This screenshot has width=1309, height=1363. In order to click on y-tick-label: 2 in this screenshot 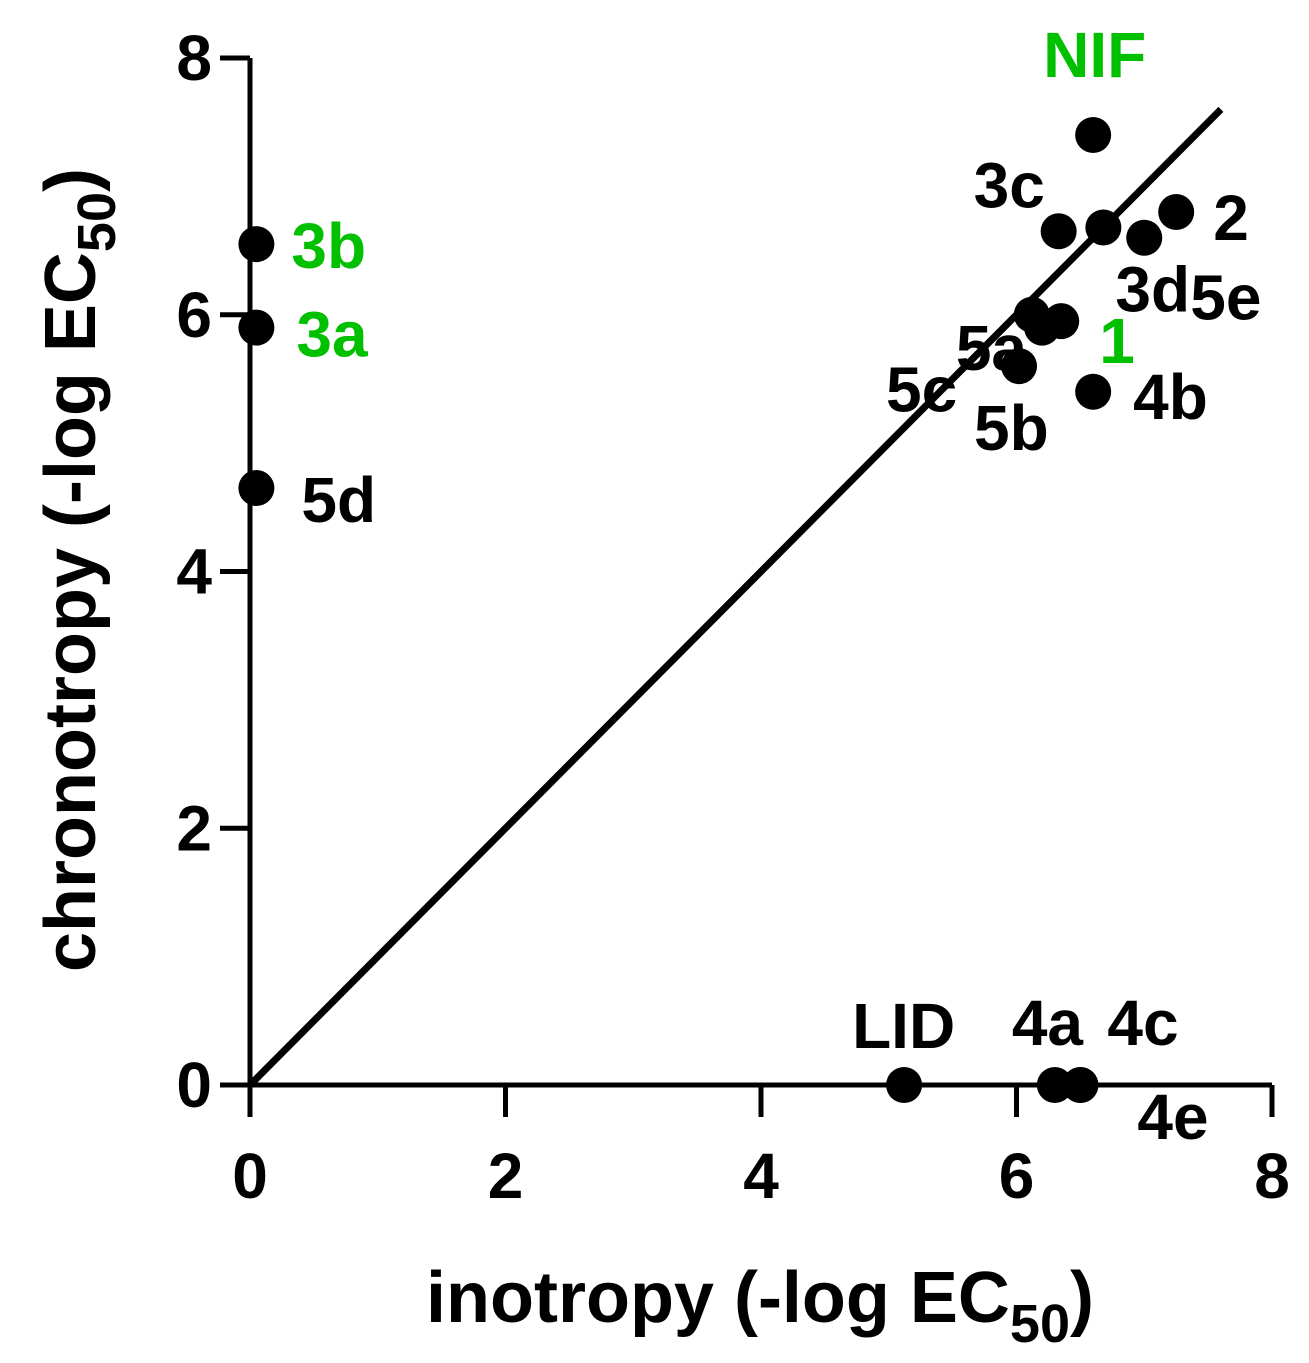, I will do `click(194, 828)`.